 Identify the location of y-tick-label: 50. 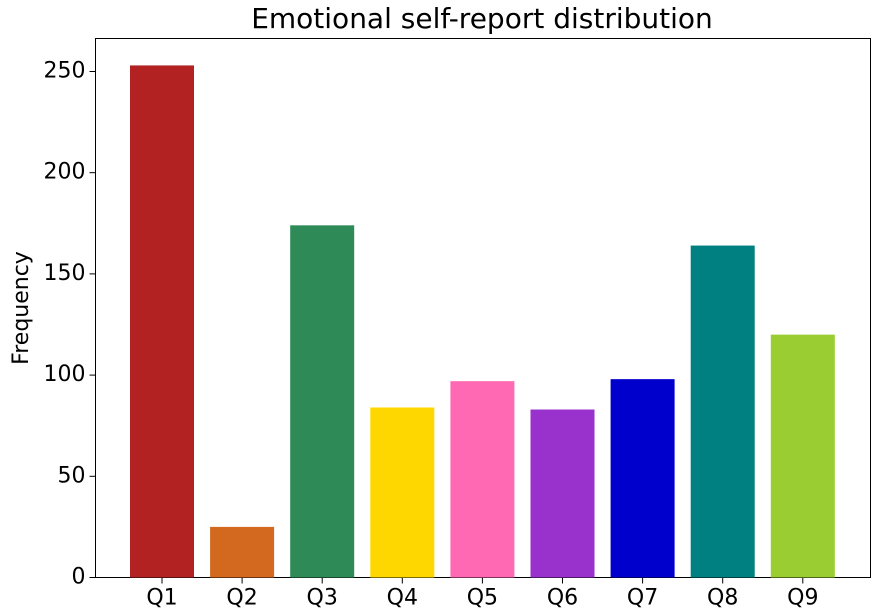
(72, 475).